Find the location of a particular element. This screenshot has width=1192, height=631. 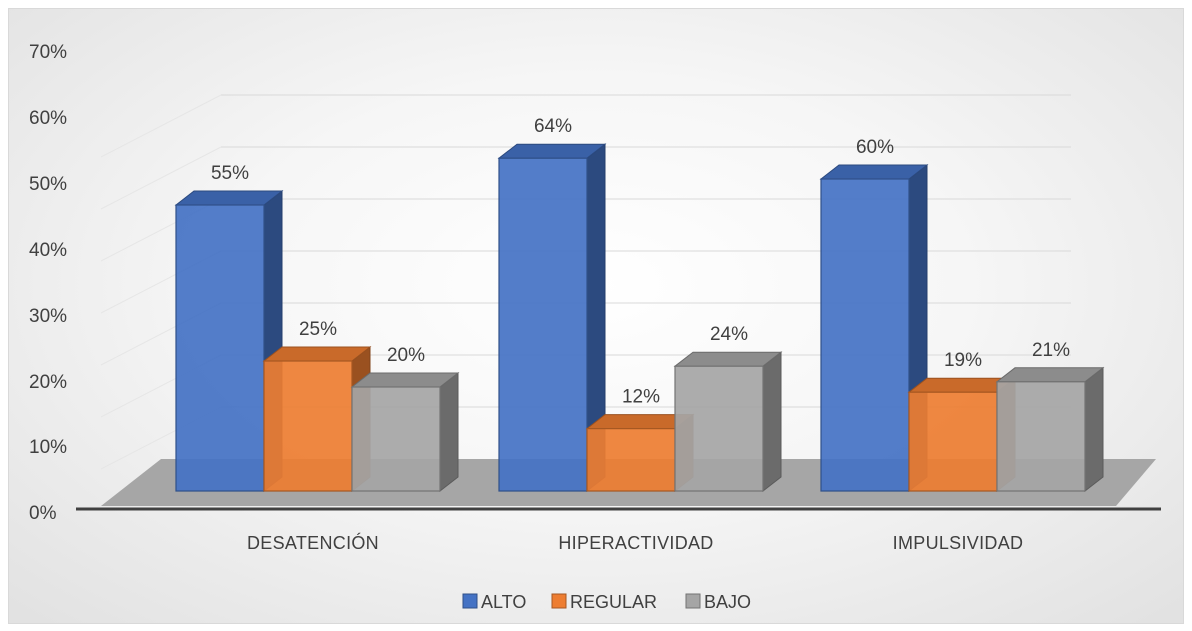

legend-label: REGULAR is located at coordinates (613, 602).